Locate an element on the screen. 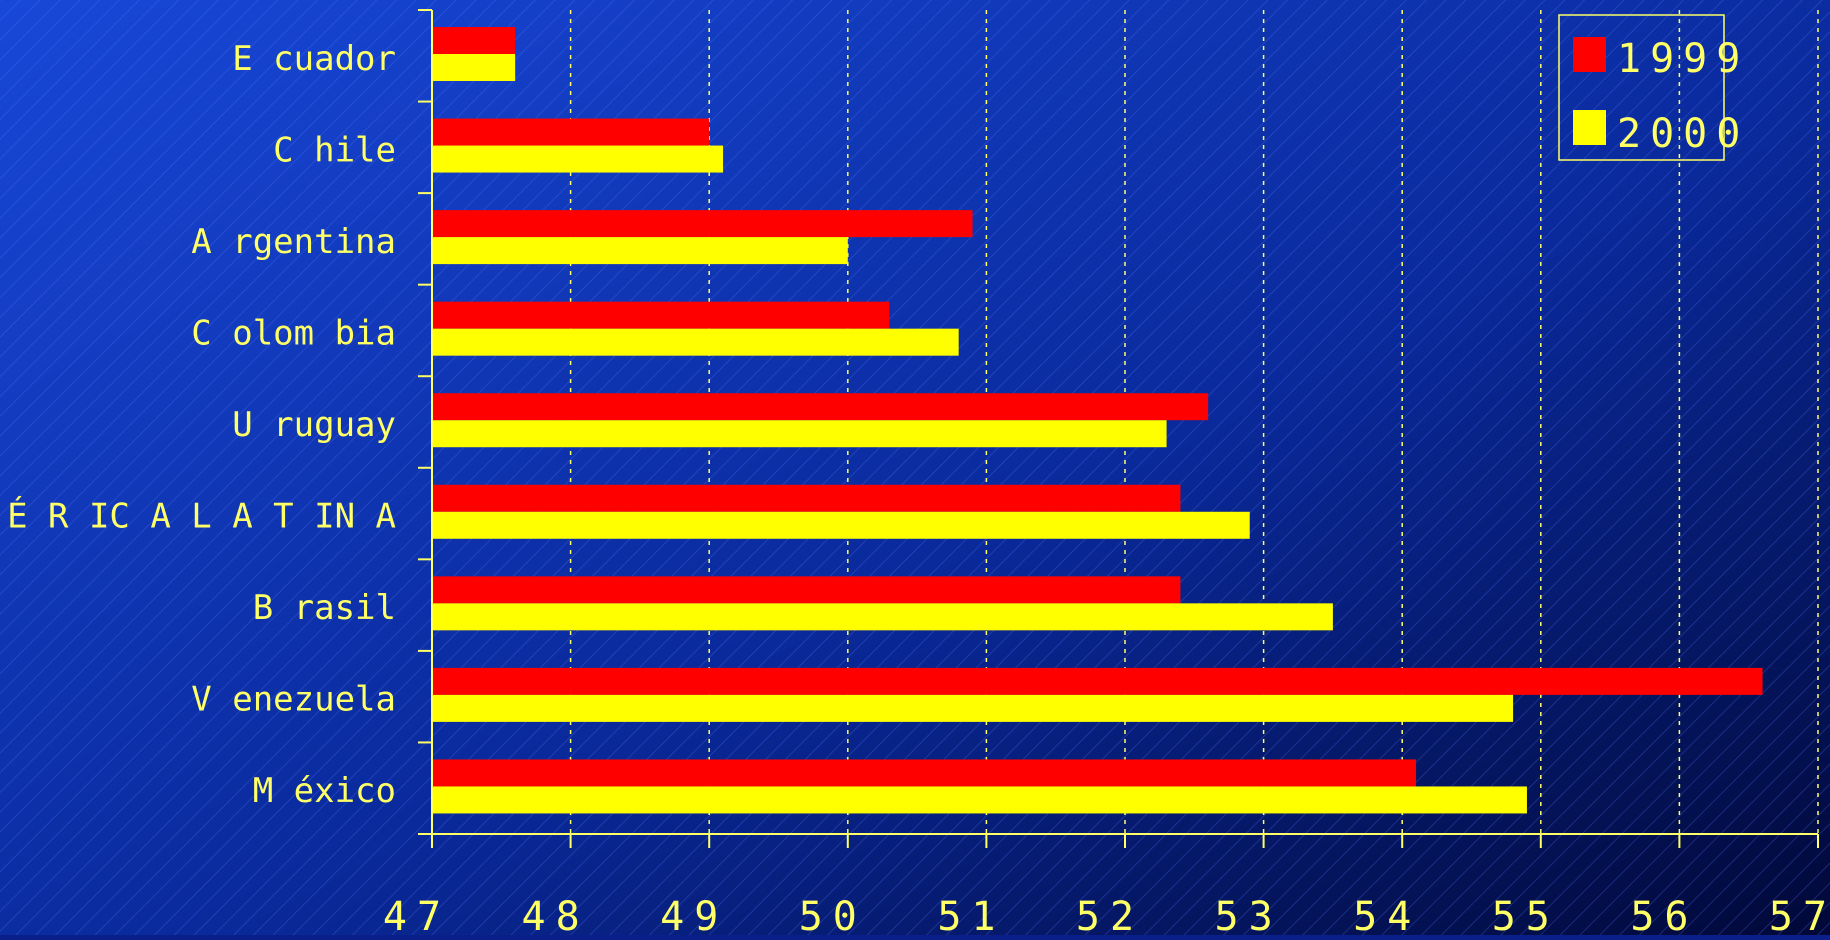  legend-box is located at coordinates (1641, 87).